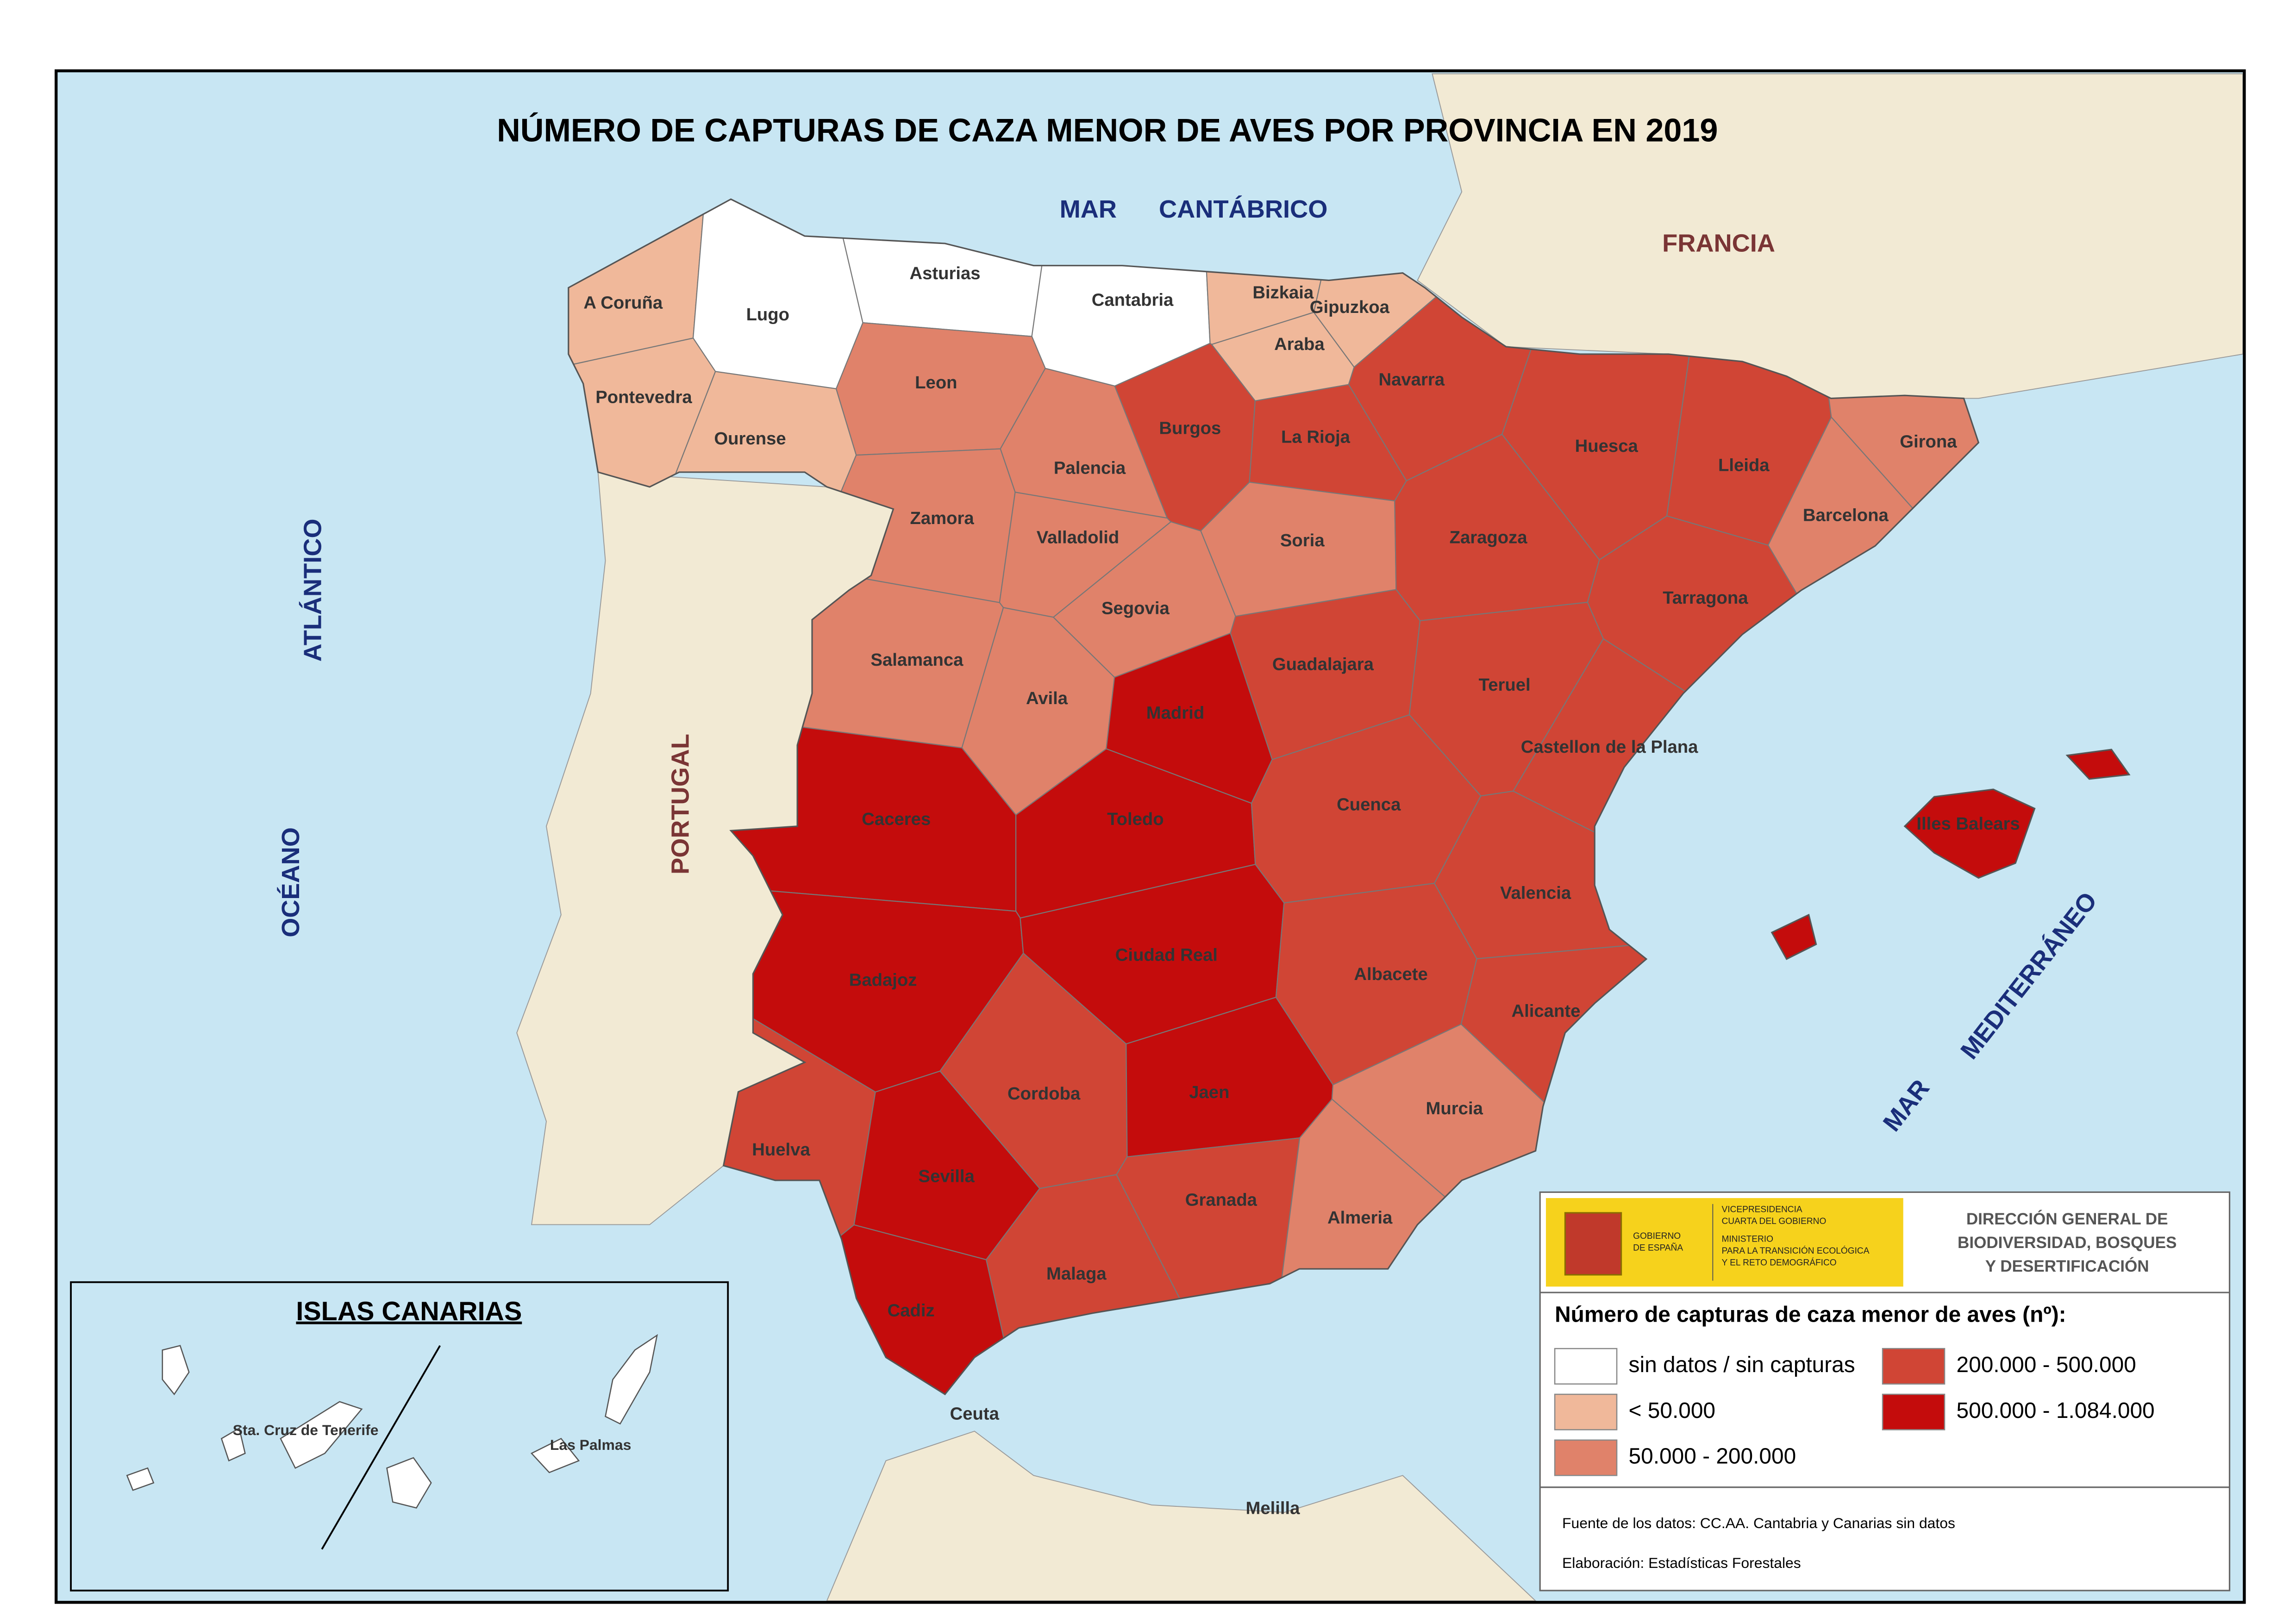  What do you see at coordinates (313, 590) in the screenshot?
I see `sea-label: ATLÁNTICO` at bounding box center [313, 590].